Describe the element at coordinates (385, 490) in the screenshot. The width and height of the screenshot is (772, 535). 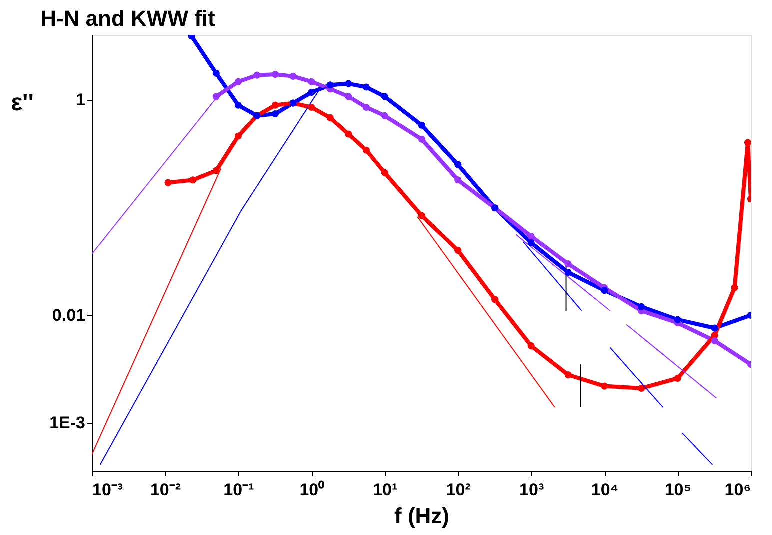
I see `x-tick-label: 10¹` at that location.